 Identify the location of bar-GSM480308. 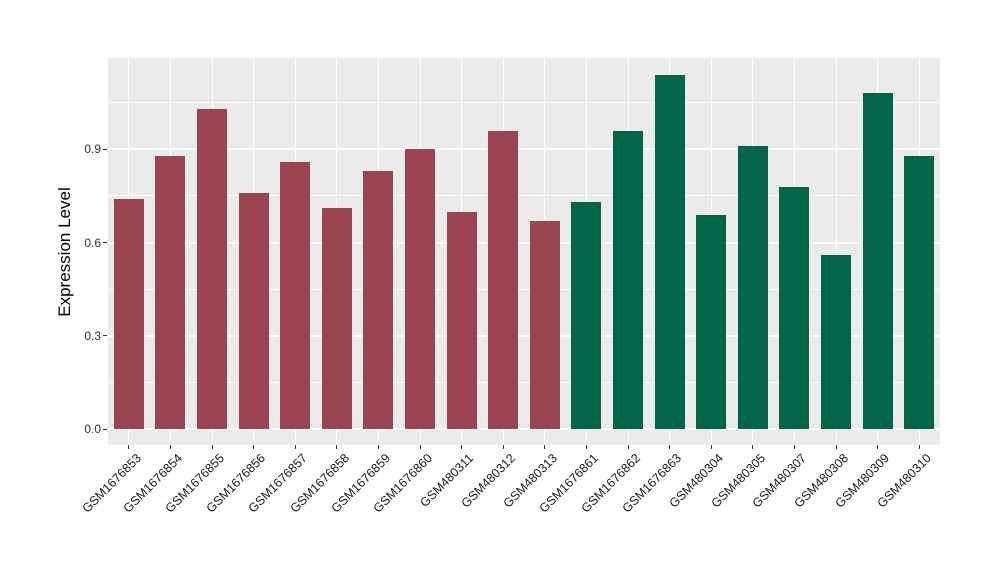
(836, 342).